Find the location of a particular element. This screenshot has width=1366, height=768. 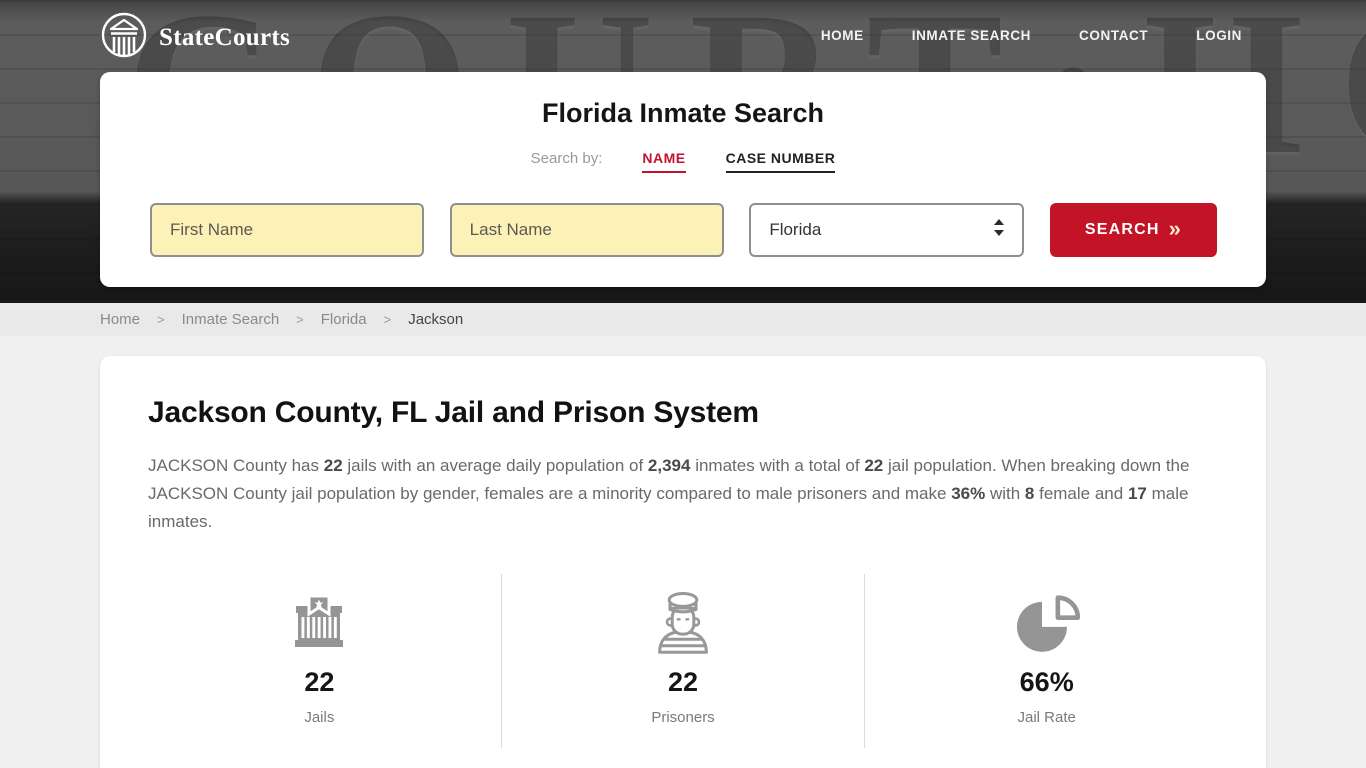

nav-item-inmate-search: INMATE SEARCH is located at coordinates (971, 35).